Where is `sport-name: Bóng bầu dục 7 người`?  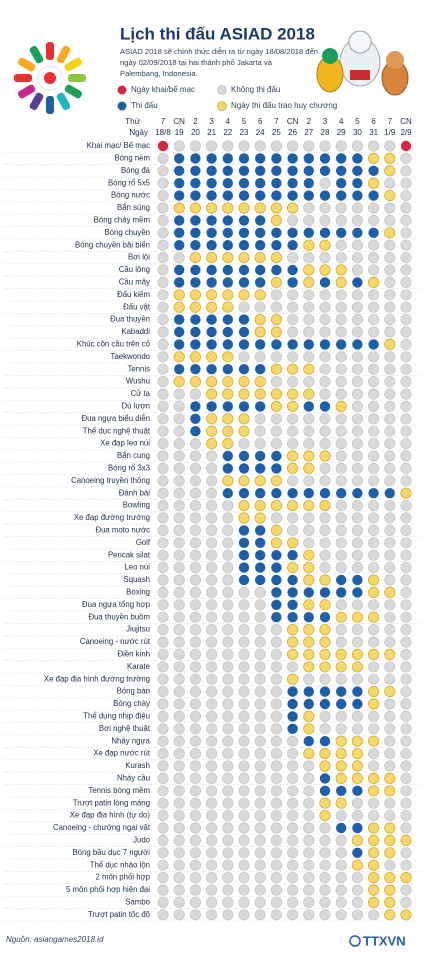 sport-name: Bóng bầu dục 7 người is located at coordinates (111, 852).